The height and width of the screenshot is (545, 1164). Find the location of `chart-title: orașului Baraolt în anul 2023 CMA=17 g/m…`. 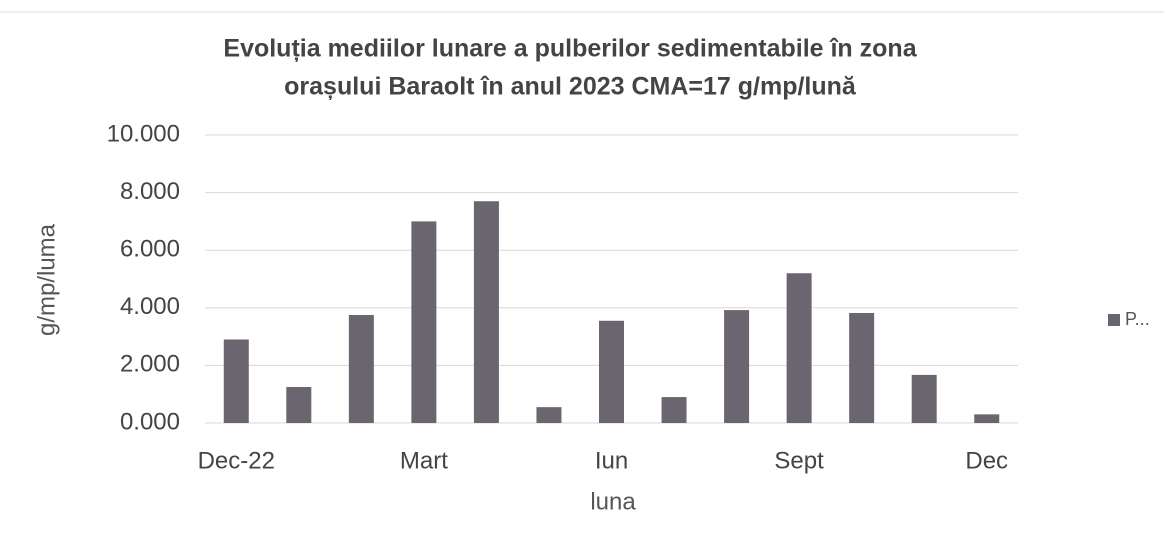

chart-title: orașului Baraolt în anul 2023 CMA=17 g/m… is located at coordinates (570, 87).